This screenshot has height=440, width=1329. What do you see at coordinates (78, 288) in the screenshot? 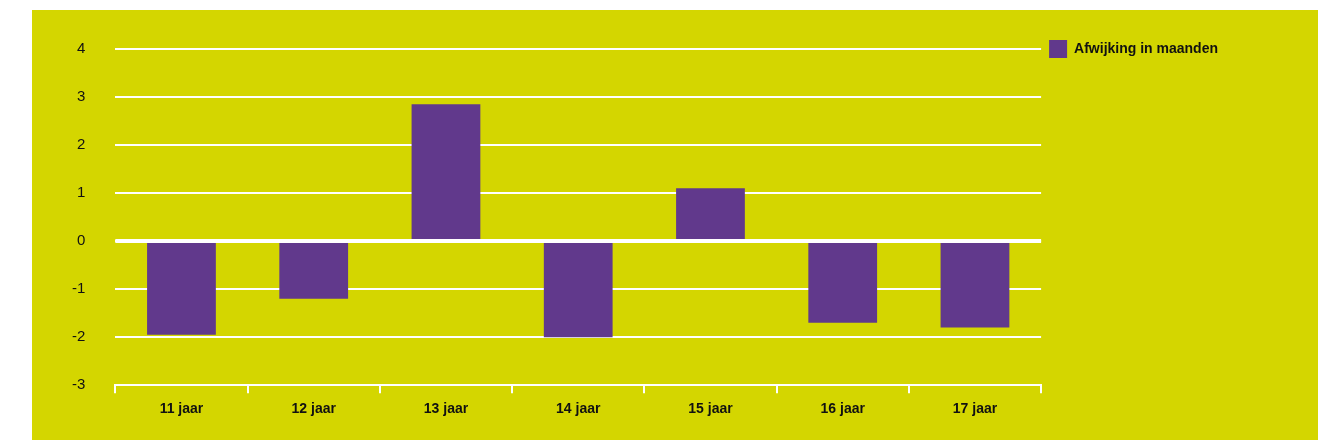
I see `y-tick-label: -1` at bounding box center [78, 288].